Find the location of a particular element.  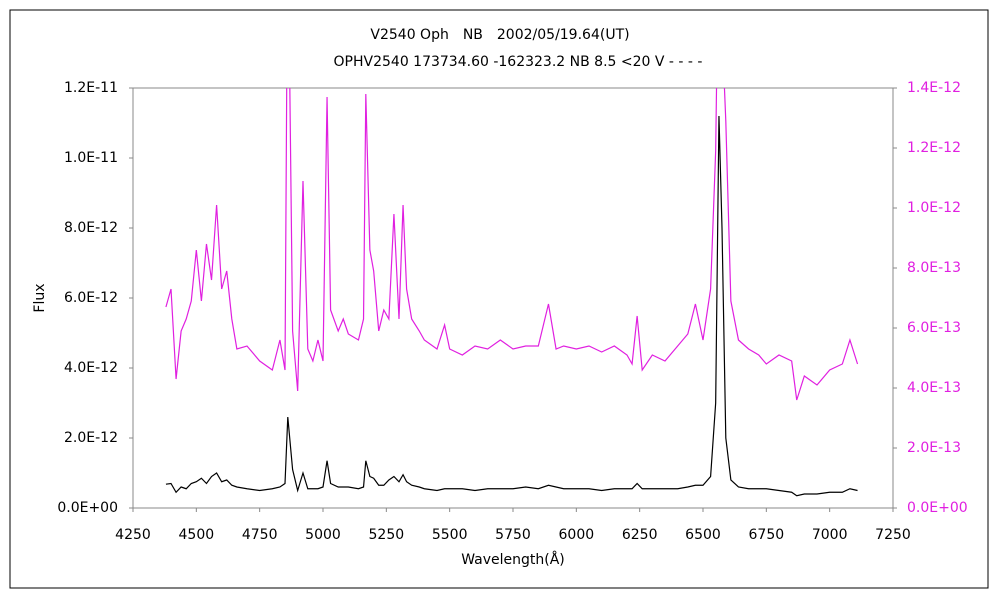

y-tick-label: 1.0E-11 is located at coordinates (91, 158).